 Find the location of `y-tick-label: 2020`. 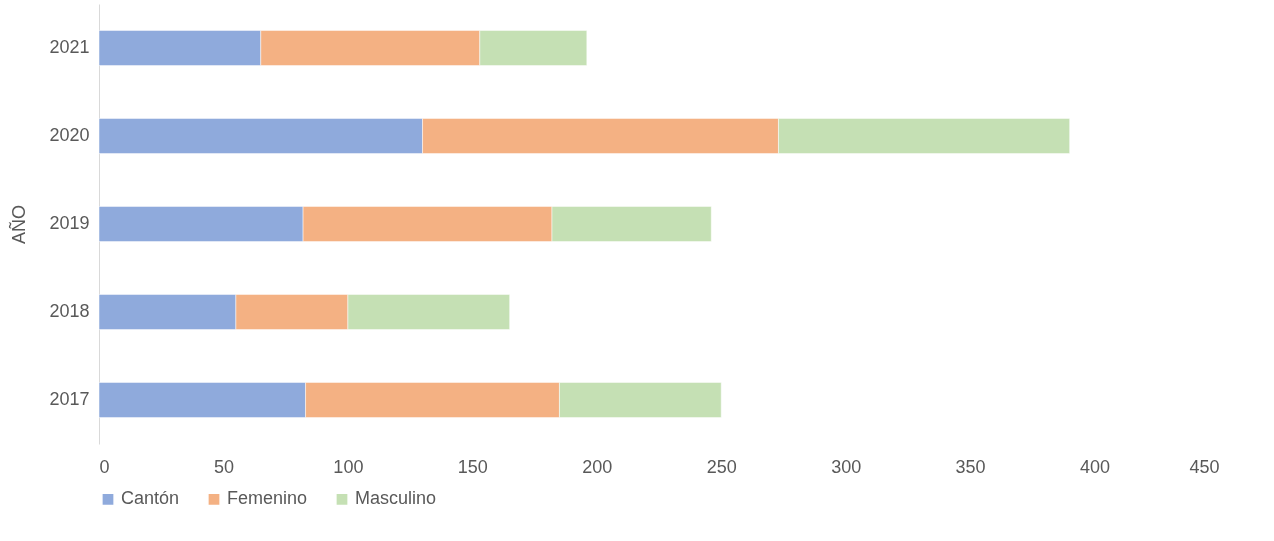

y-tick-label: 2020 is located at coordinates (69, 135).